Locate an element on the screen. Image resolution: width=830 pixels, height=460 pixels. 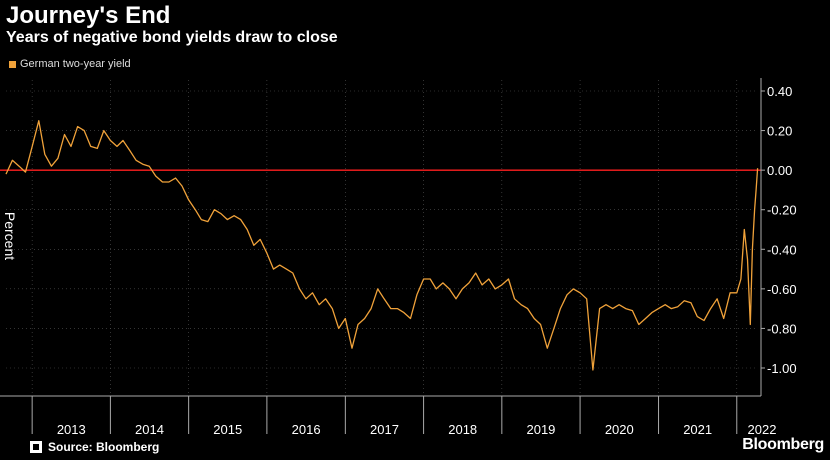
x-axis: 2013 2014 2015 2016 2017 2018 2019 2020 2021 2022 is located at coordinates (388, 416).